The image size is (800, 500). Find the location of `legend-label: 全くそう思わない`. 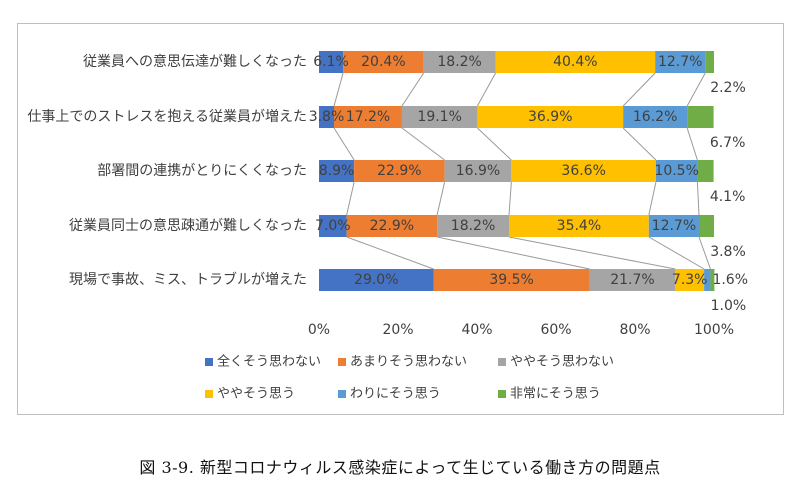

legend-label: 全くそう思わない is located at coordinates (269, 362).